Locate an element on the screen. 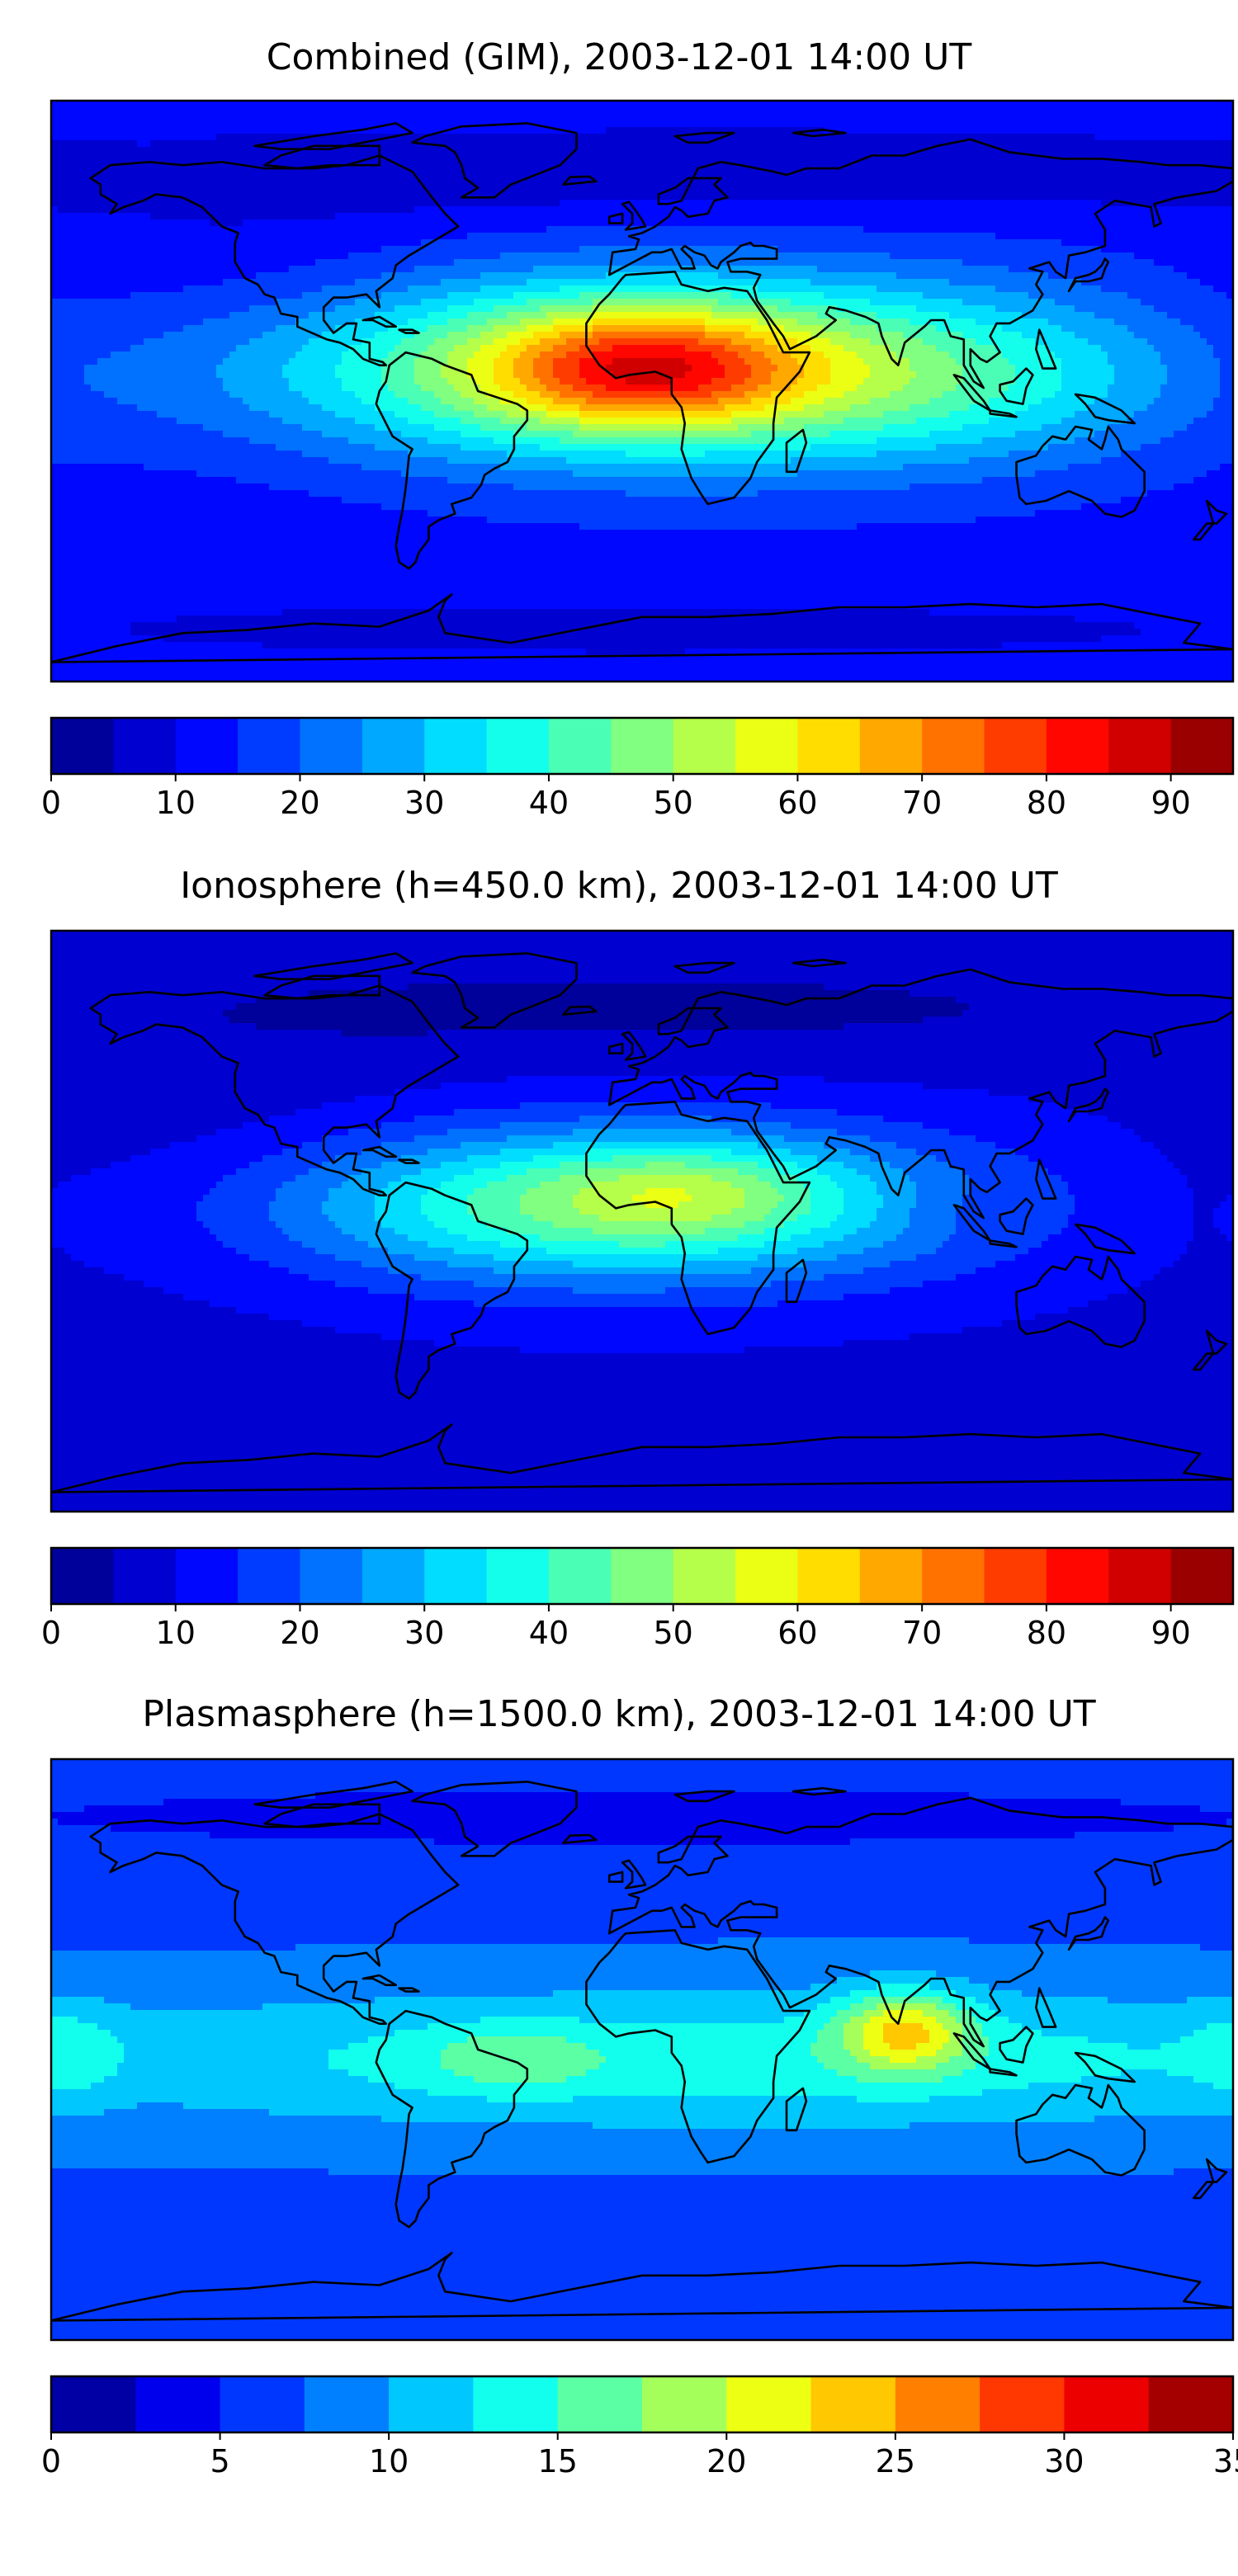 Image resolution: width=1238 pixels, height=2576 pixels. colorbar-tick-label: 60 is located at coordinates (797, 1633).